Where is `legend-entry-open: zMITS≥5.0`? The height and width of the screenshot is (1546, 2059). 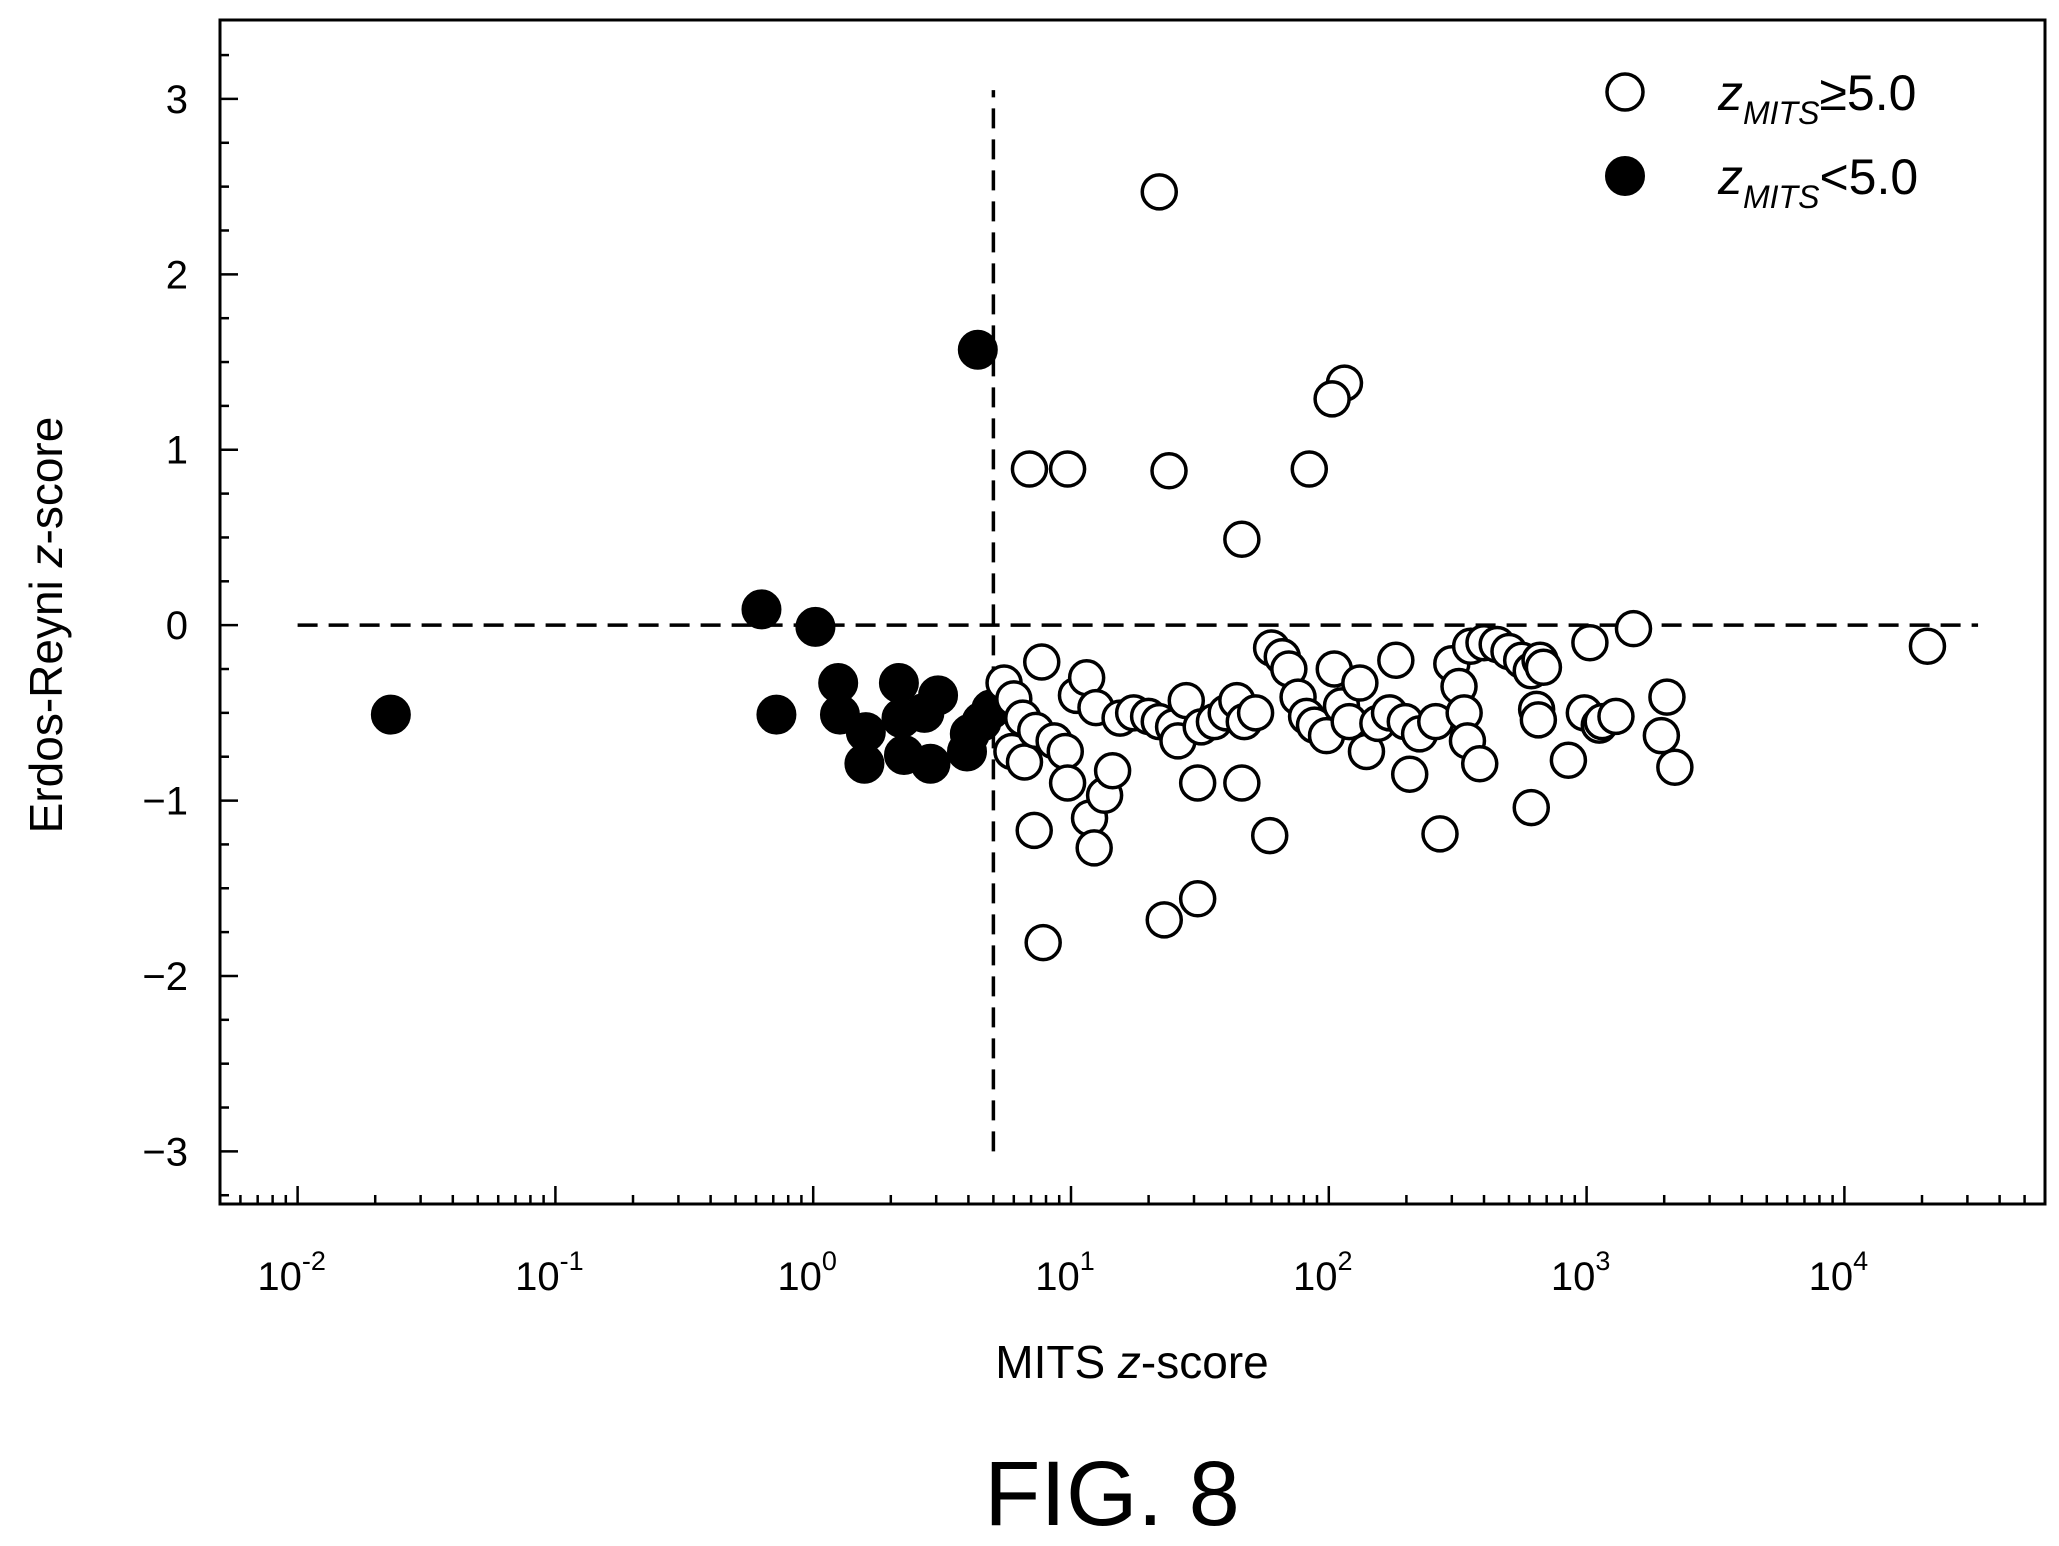 legend-entry-open: zMITS≥5.0 is located at coordinates (1816, 98).